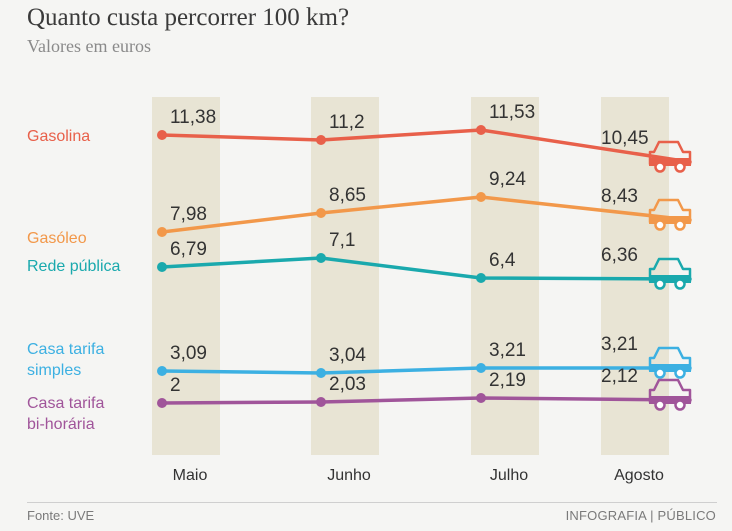 The width and height of the screenshot is (732, 531). Describe the element at coordinates (193, 117) in the screenshot. I see `data-label: 11,38` at that location.